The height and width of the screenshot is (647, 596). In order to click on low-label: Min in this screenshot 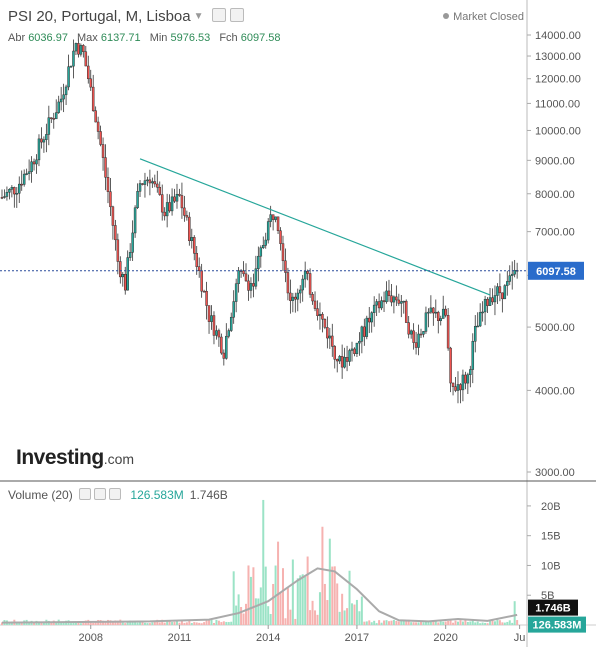, I will do `click(158, 38)`.